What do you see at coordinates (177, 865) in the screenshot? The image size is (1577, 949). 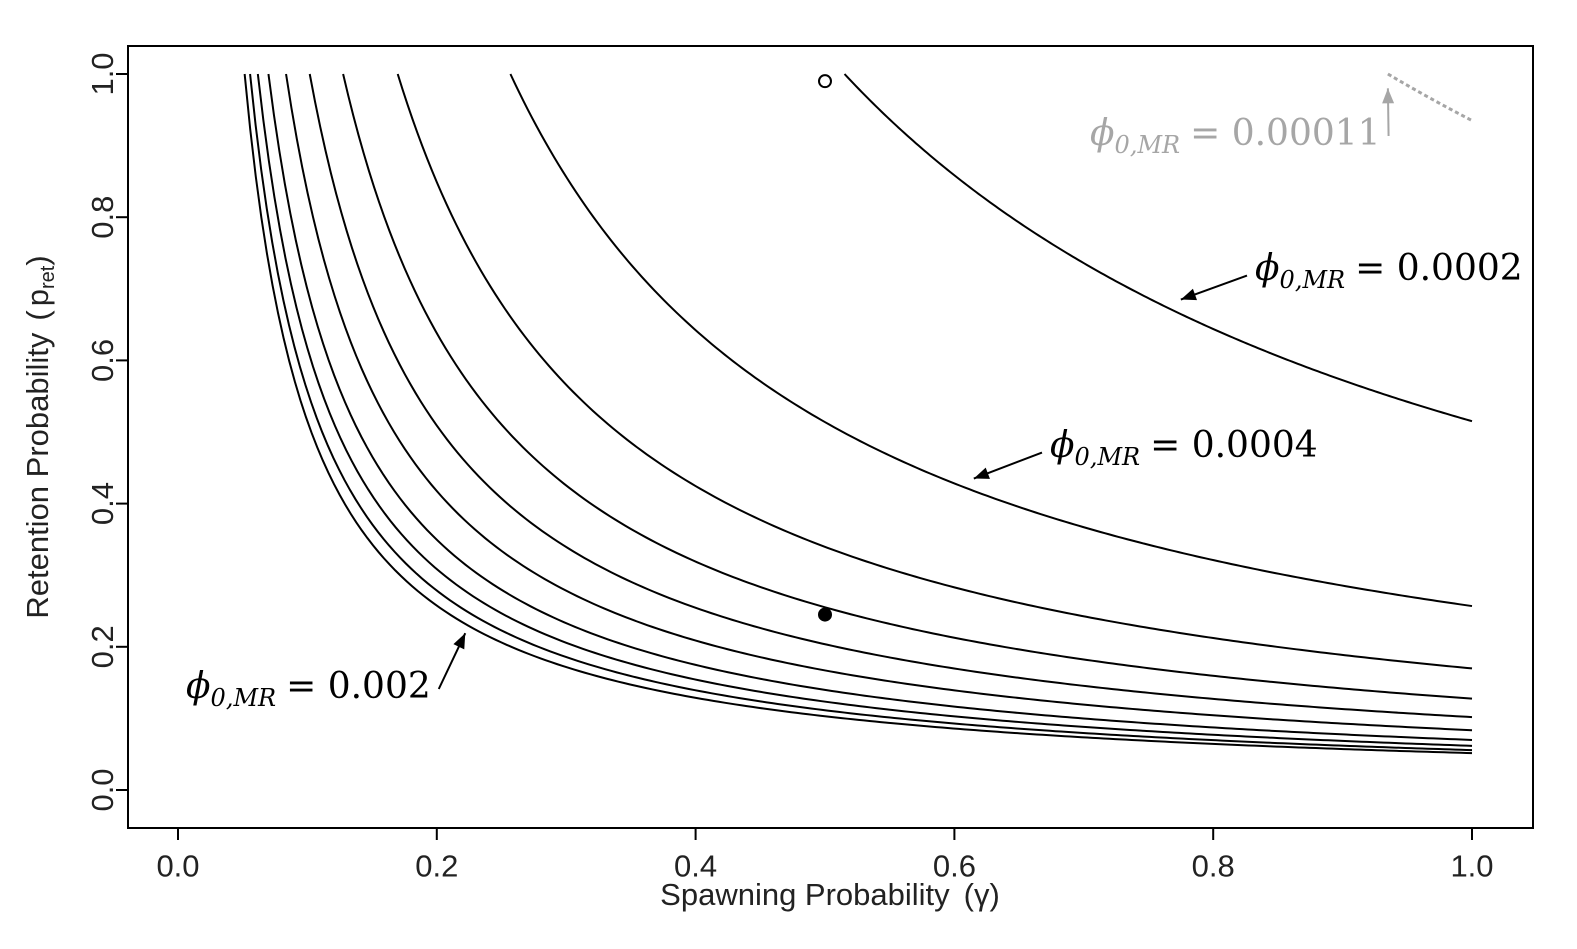 I see `x-tick-label: 0.0` at bounding box center [177, 865].